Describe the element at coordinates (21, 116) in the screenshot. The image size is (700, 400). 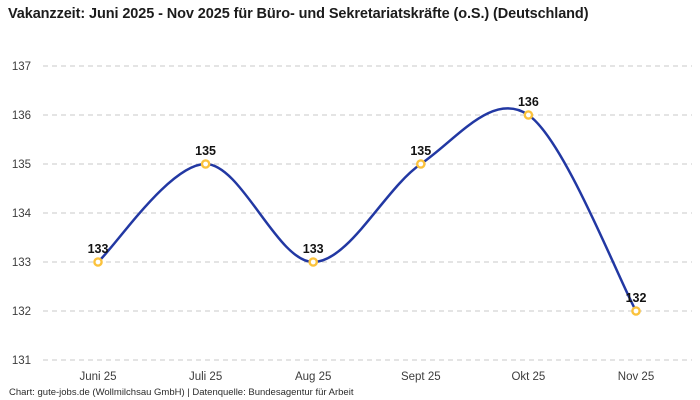
I see `y-axis-tick-label: 136` at that location.